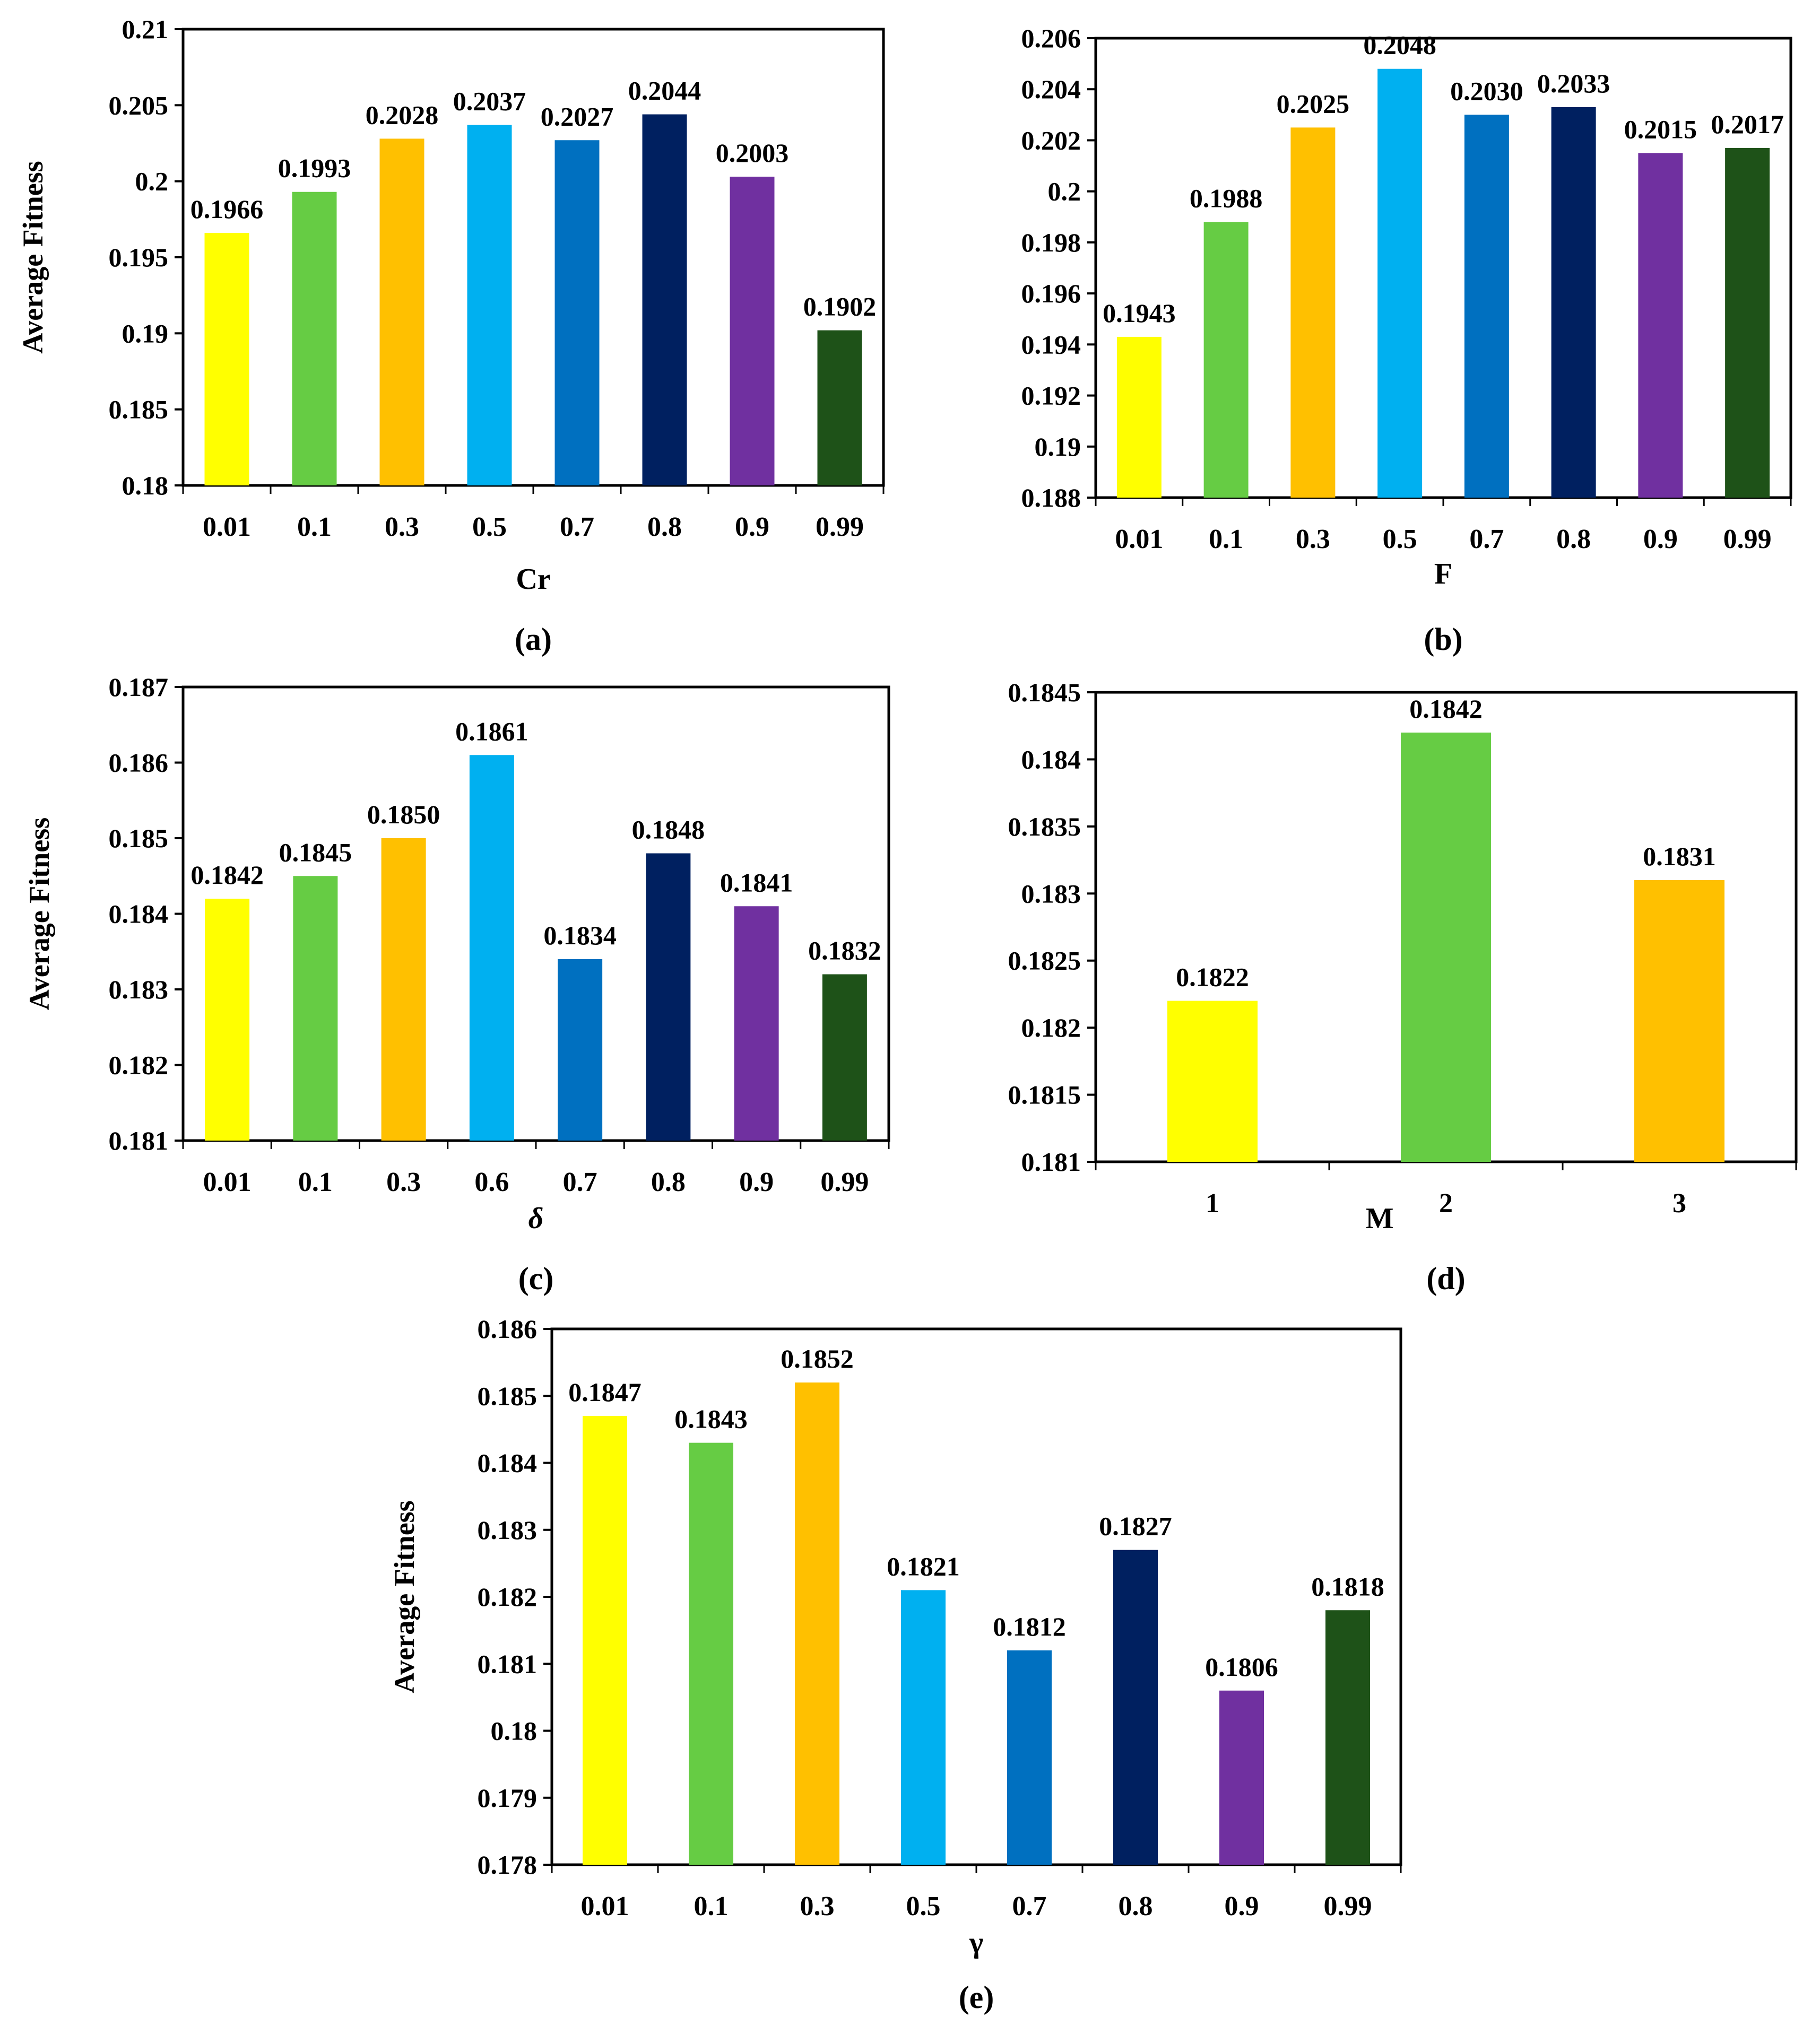 The height and width of the screenshot is (2026, 1820). I want to click on data-label: 0.1850, so click(403, 814).